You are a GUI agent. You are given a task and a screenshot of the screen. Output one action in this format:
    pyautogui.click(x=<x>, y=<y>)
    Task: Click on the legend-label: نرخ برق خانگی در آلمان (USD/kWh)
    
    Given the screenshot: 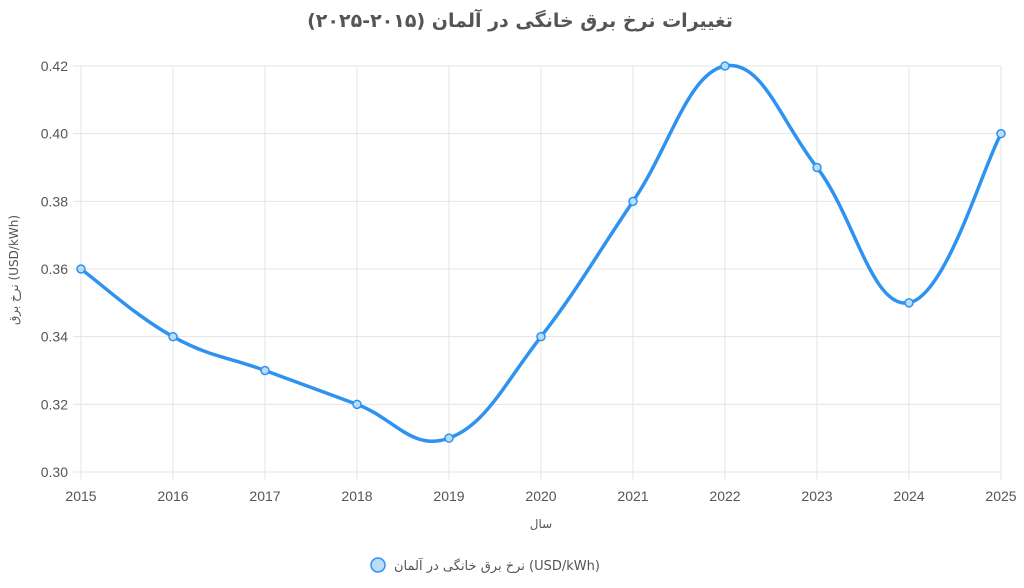 What is the action you would take?
    pyautogui.click(x=497, y=565)
    